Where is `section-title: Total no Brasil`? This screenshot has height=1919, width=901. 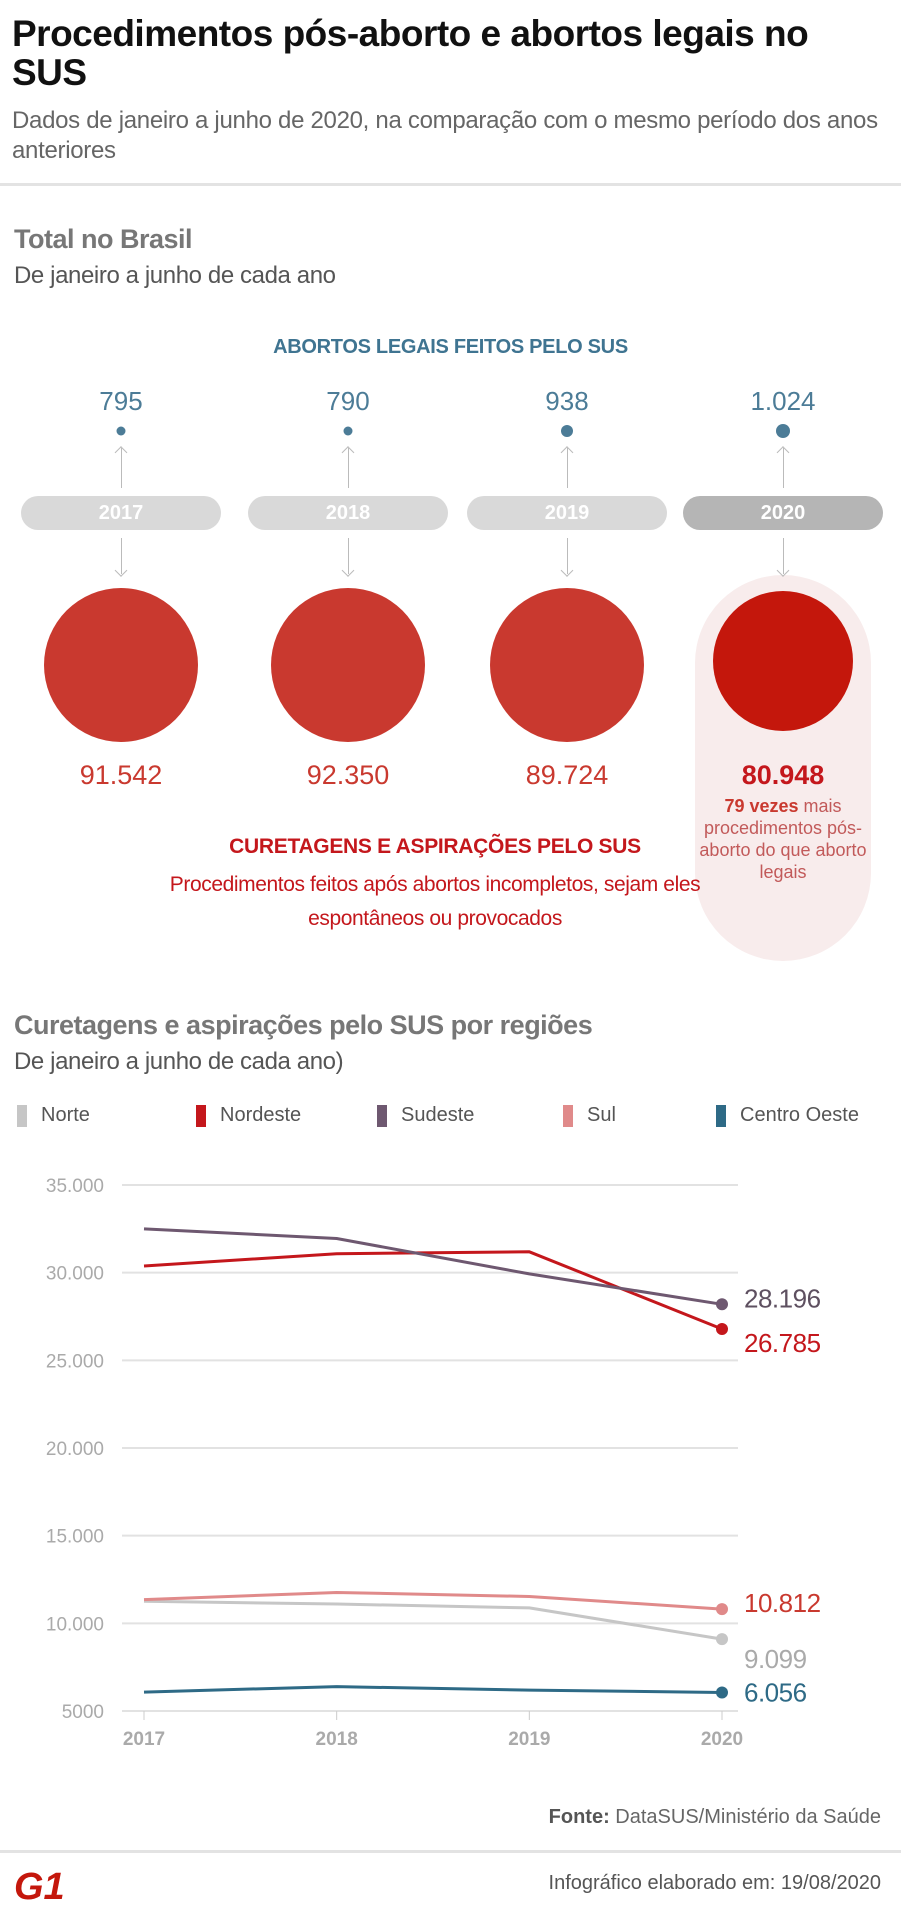 section-title: Total no Brasil is located at coordinates (103, 239).